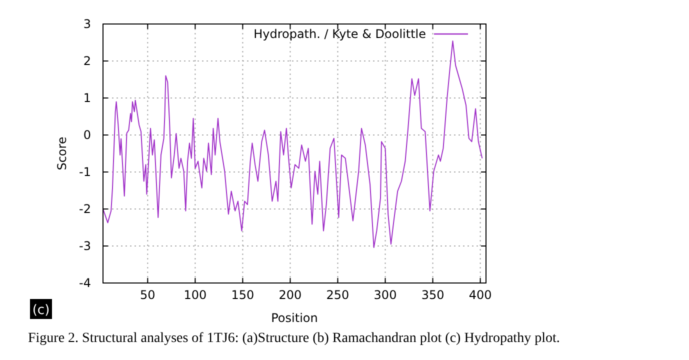 This screenshot has height=360, width=689. Describe the element at coordinates (480, 295) in the screenshot. I see `x-tick-label: 400` at that location.